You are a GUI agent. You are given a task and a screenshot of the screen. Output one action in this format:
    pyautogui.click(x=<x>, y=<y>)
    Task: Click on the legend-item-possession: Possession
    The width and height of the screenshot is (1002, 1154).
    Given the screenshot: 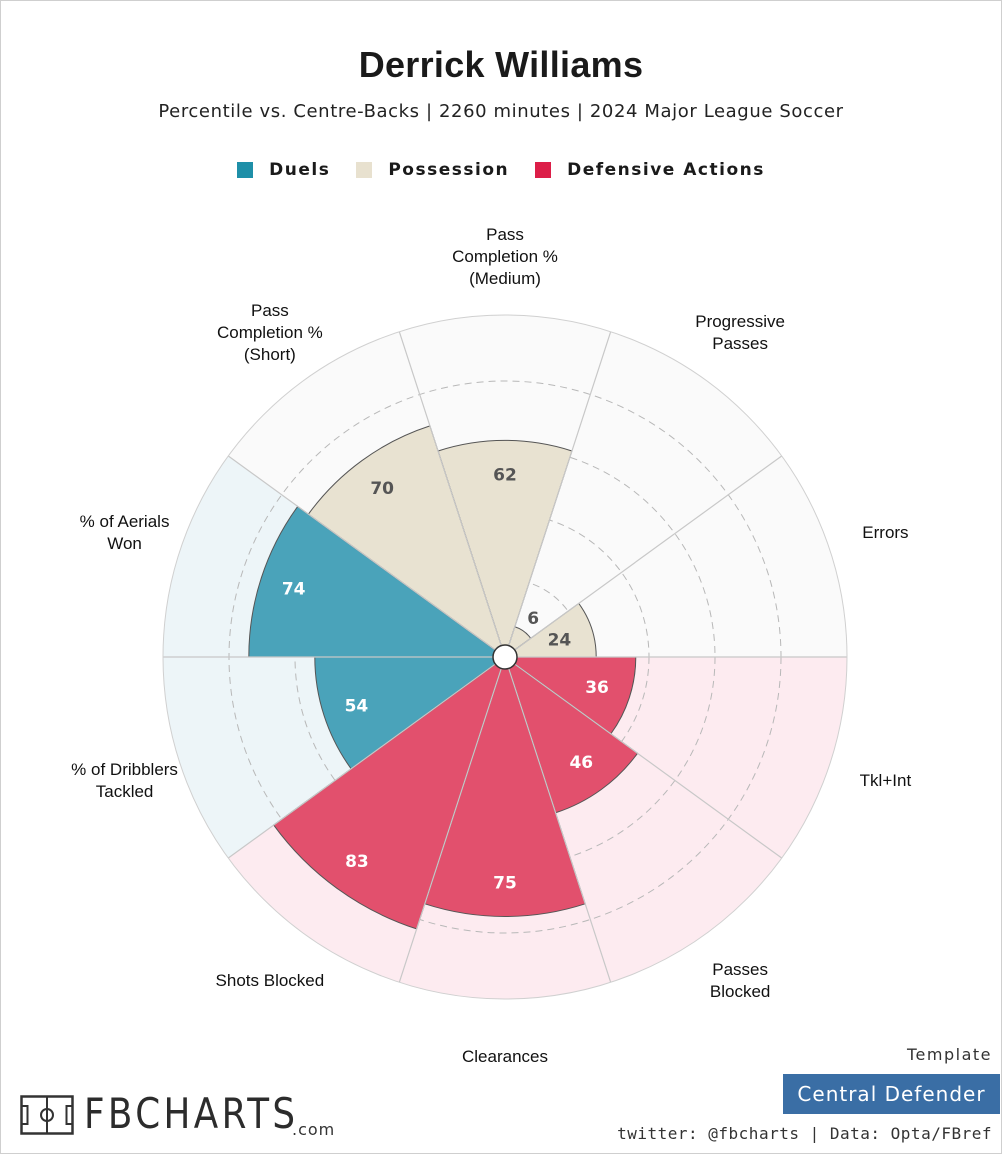 What is the action you would take?
    pyautogui.click(x=432, y=170)
    